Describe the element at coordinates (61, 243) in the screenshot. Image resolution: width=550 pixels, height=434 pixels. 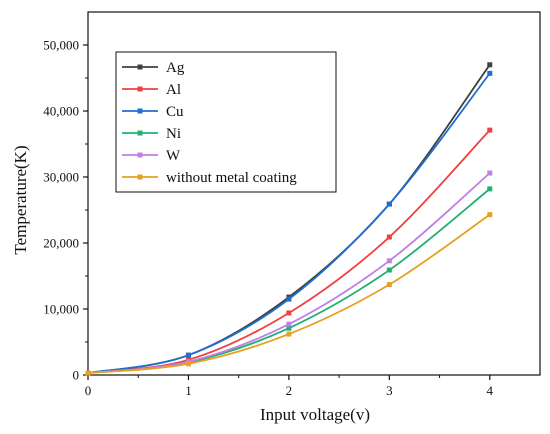
I see `y-tick-label: 20,000` at that location.